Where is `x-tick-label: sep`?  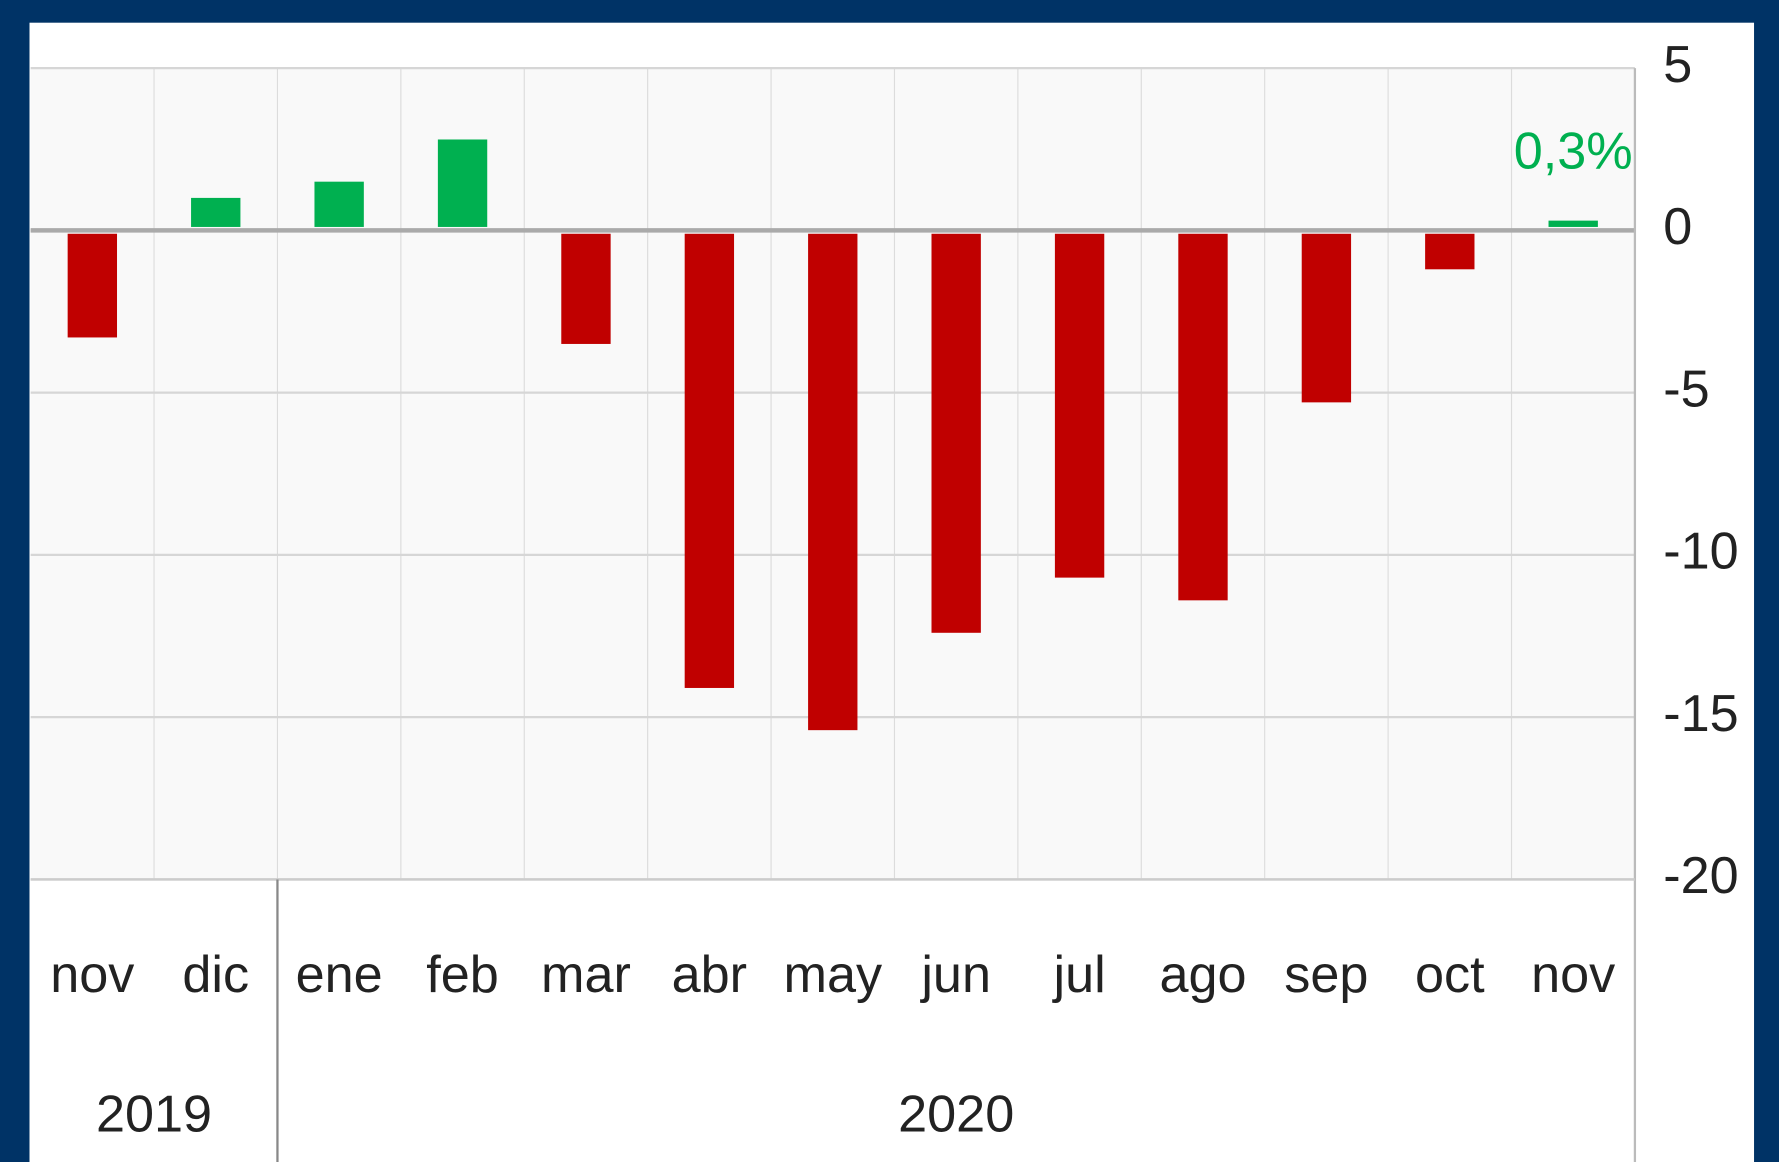
x-tick-label: sep is located at coordinates (1326, 975).